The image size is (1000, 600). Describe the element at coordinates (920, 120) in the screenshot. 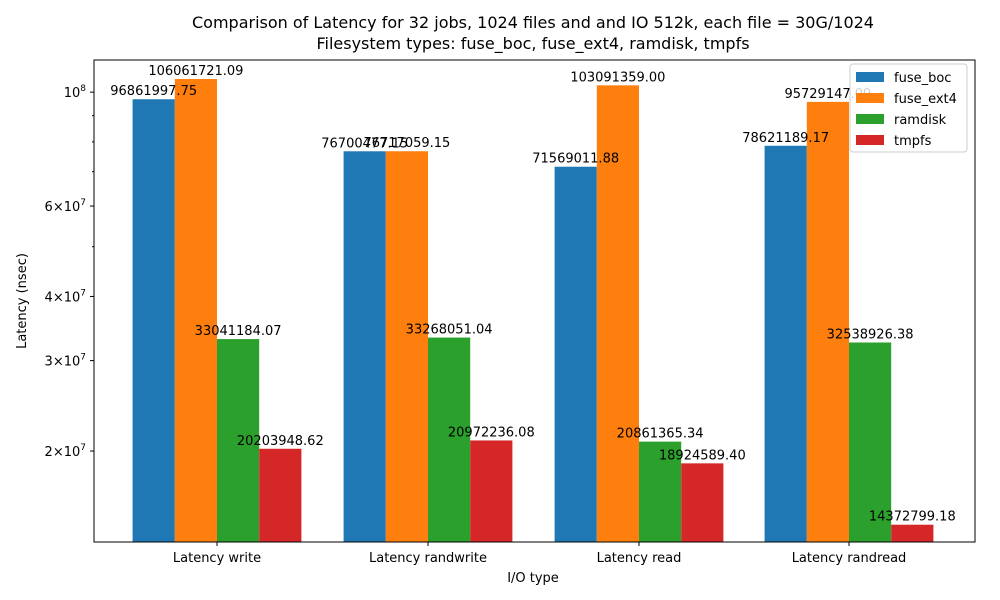

I see `legend-label-ramdisk: ramdisk` at that location.